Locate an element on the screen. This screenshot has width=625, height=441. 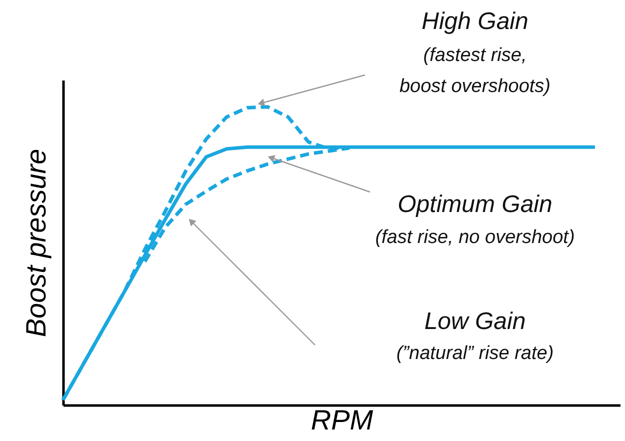
annotation: (”natural” rise rate) is located at coordinates (475, 353).